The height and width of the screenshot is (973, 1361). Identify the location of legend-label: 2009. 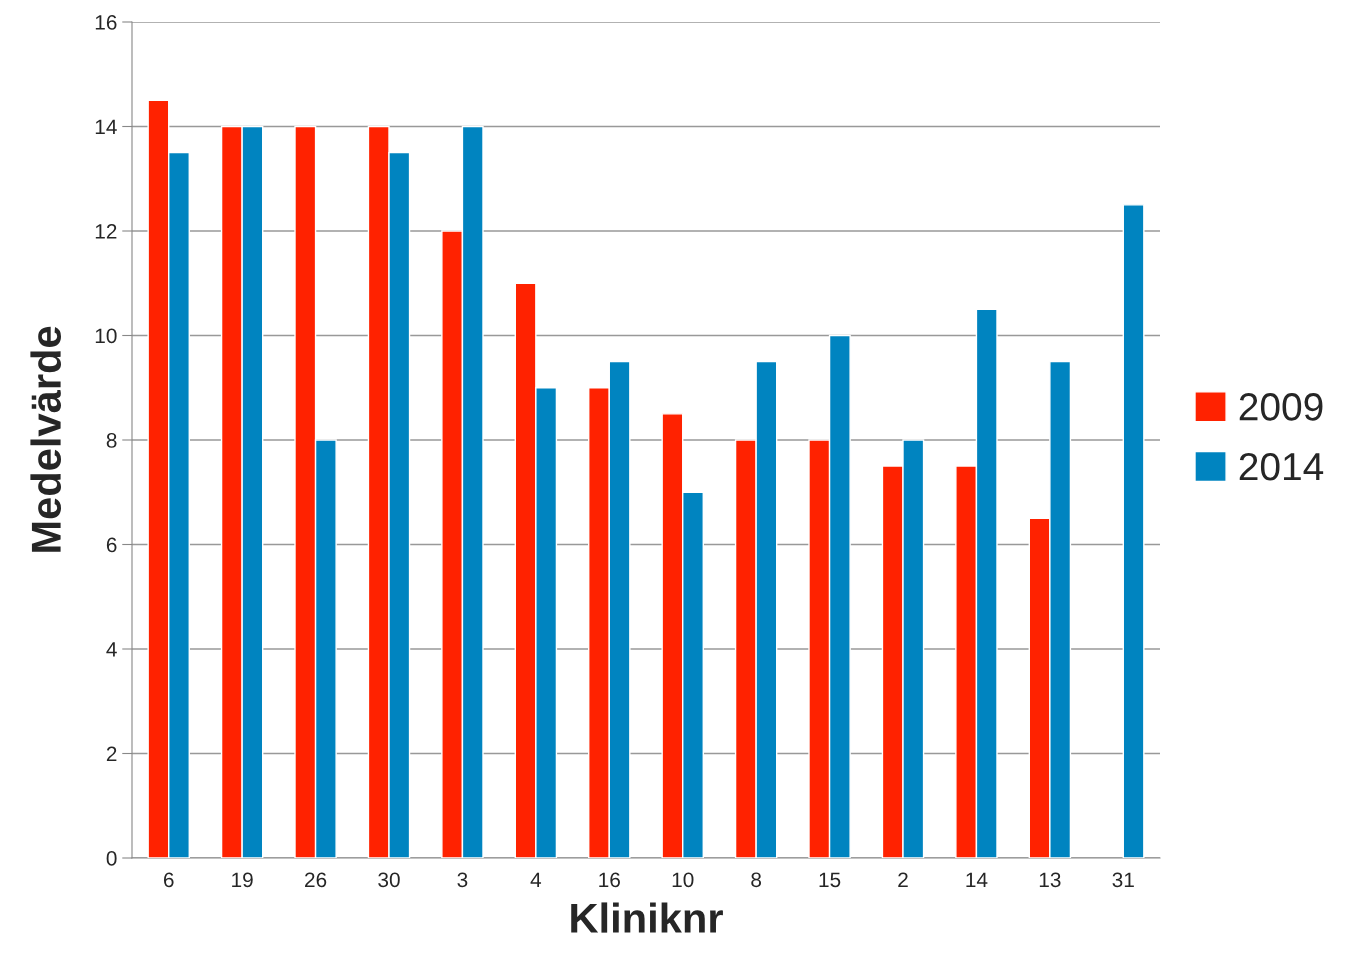
(1281, 407).